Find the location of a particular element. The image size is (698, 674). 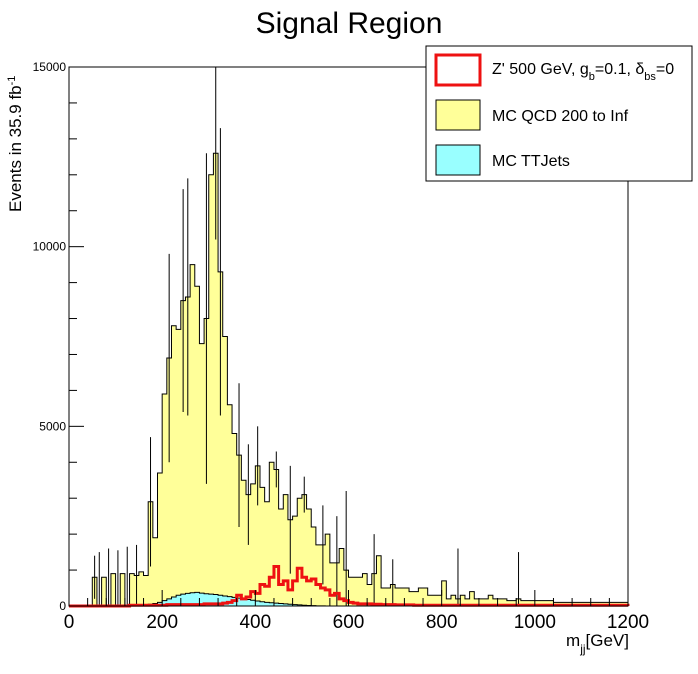

legend-label-zprime: Z' 500 GeV, gb=0.1, δbs=0 is located at coordinates (583, 72).